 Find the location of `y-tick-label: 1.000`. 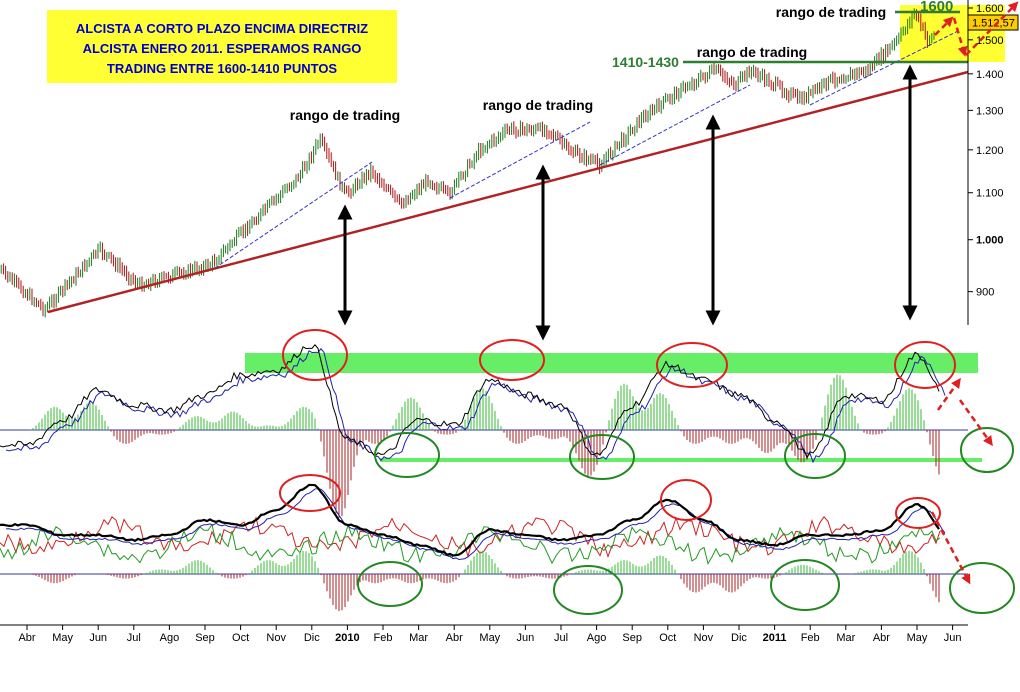

y-tick-label: 1.000 is located at coordinates (990, 241).